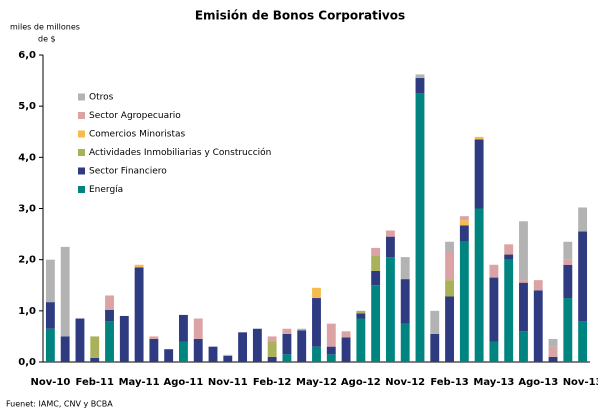 Image resolution: width=598 pixels, height=413 pixels. Describe the element at coordinates (300, 16) in the screenshot. I see `chart-title: Emisión de Bonos Corporativos` at that location.